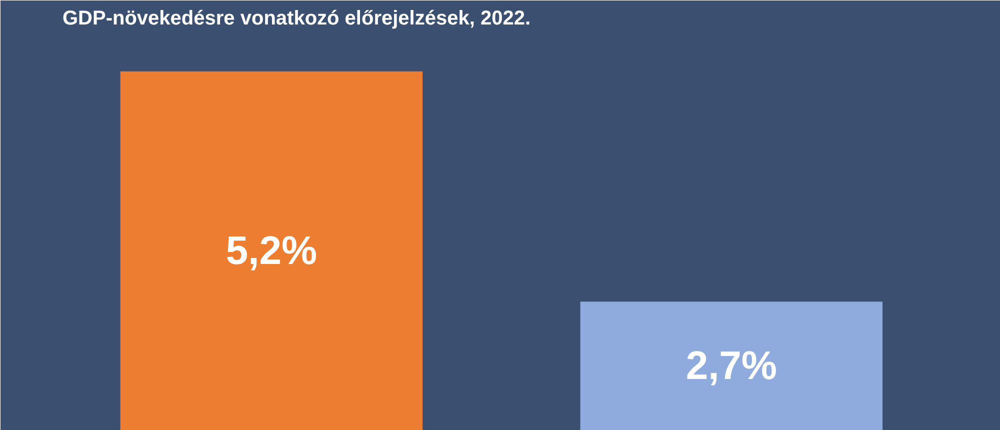  Describe the element at coordinates (731, 366) in the screenshot. I see `data-label: 2,7%` at that location.